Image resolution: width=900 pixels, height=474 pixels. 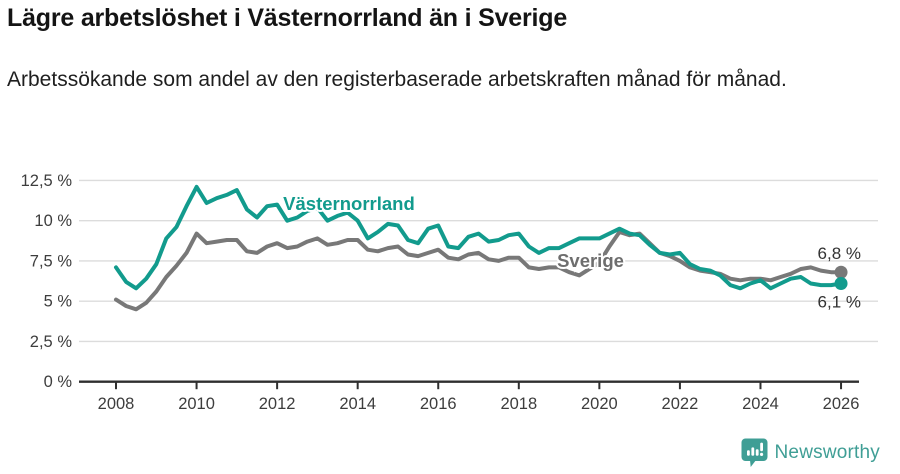 I want to click on series-end-dot-sverige, so click(x=841, y=272).